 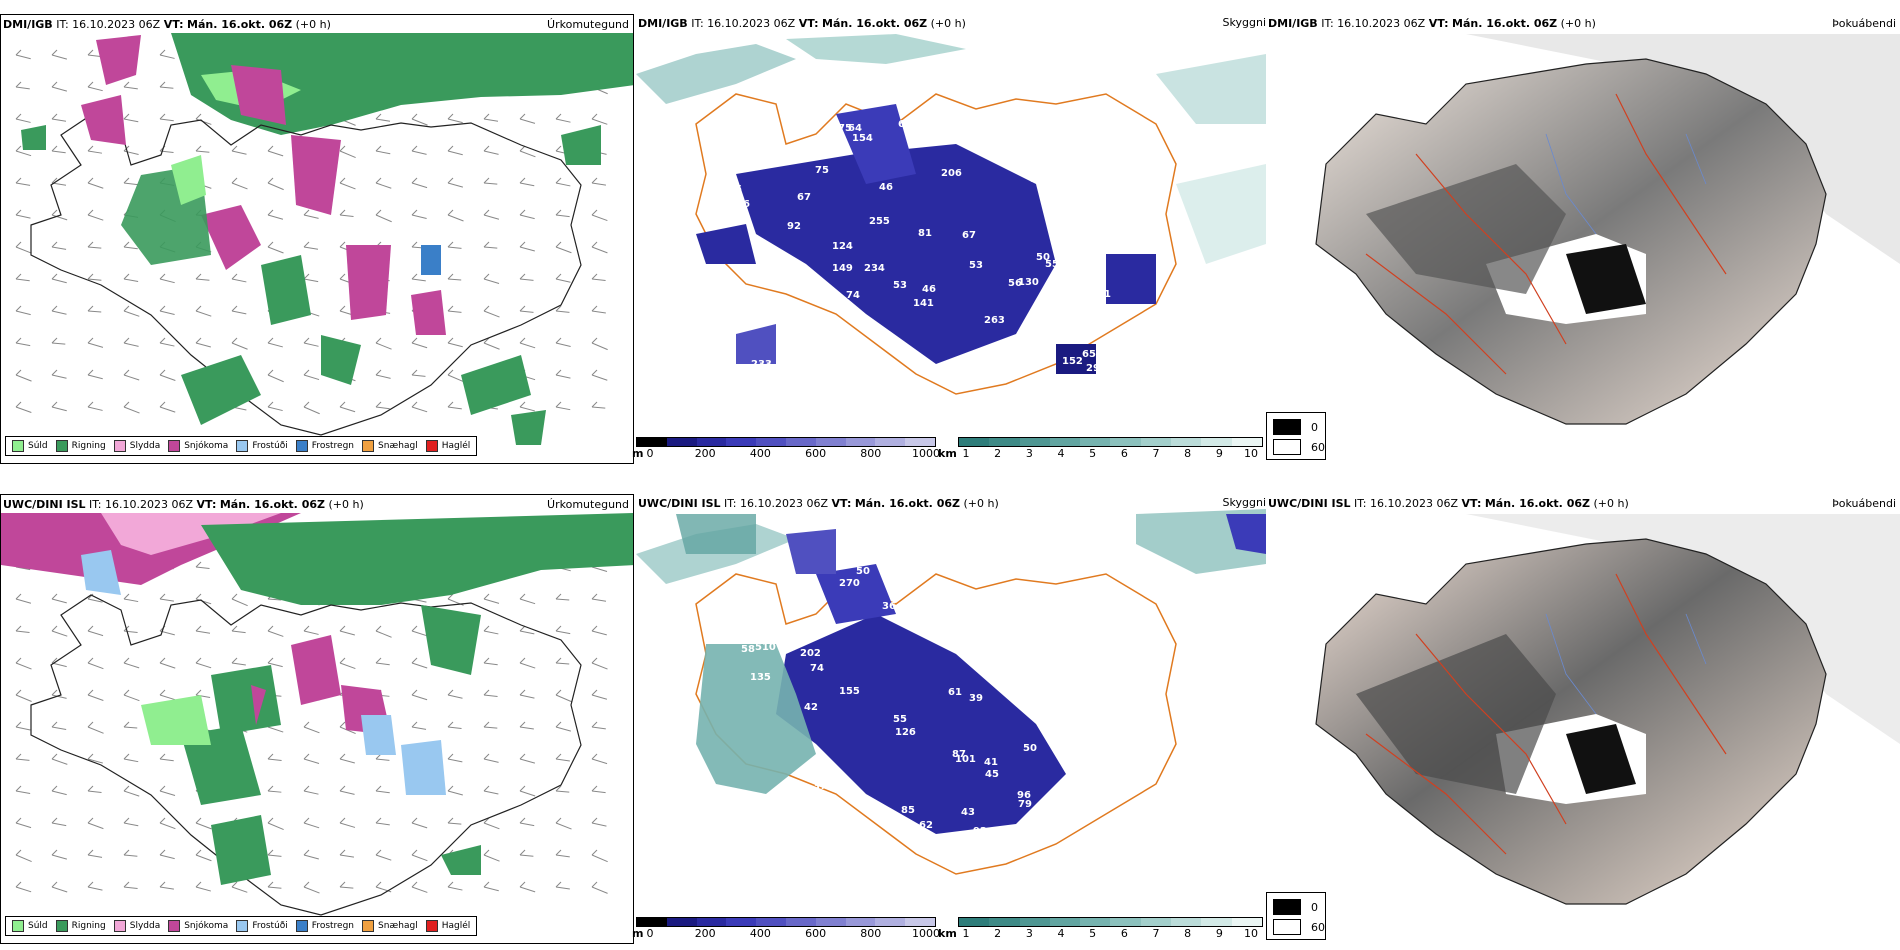 I want to click on precip-legend-item: Rigning, so click(x=80, y=926).